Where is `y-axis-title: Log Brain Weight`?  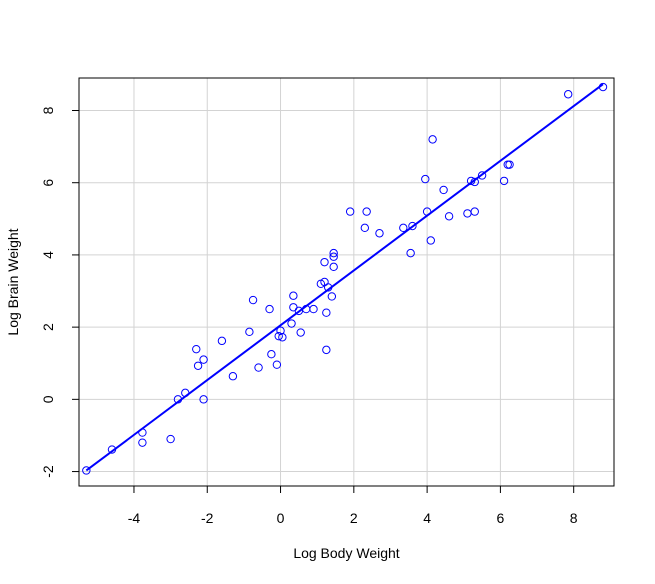 y-axis-title: Log Brain Weight is located at coordinates (13, 281).